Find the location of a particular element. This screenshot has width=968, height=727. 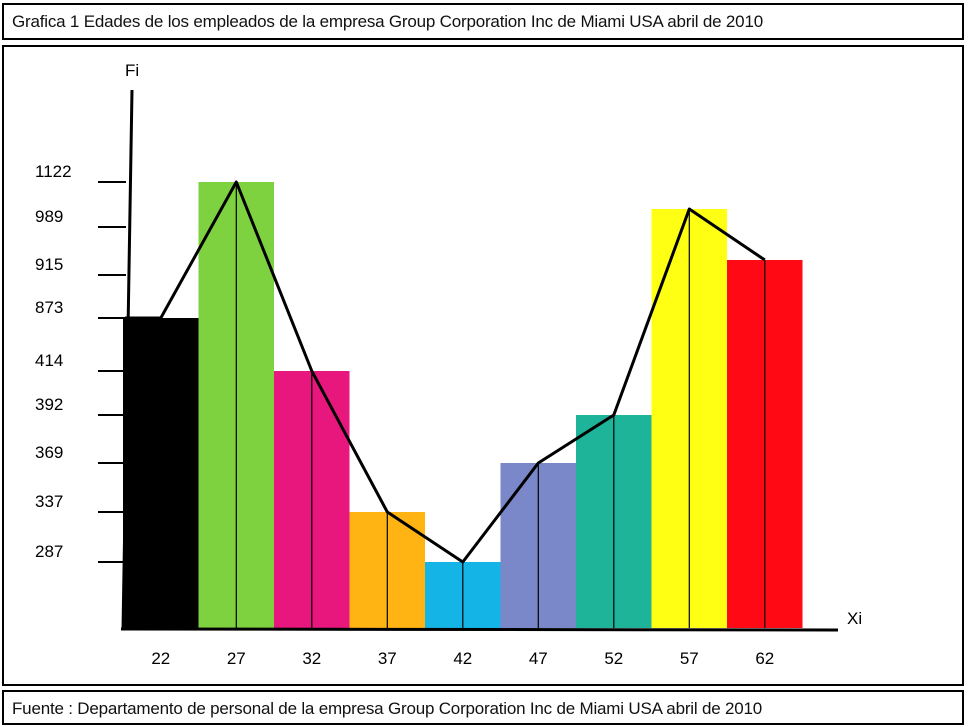

y-tick-label-915: 915 is located at coordinates (49, 264).